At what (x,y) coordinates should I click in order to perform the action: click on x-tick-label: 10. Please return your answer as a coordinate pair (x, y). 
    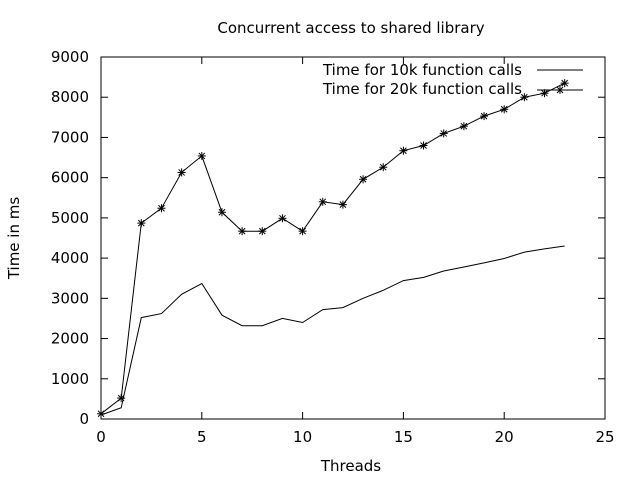
    Looking at the image, I should click on (302, 437).